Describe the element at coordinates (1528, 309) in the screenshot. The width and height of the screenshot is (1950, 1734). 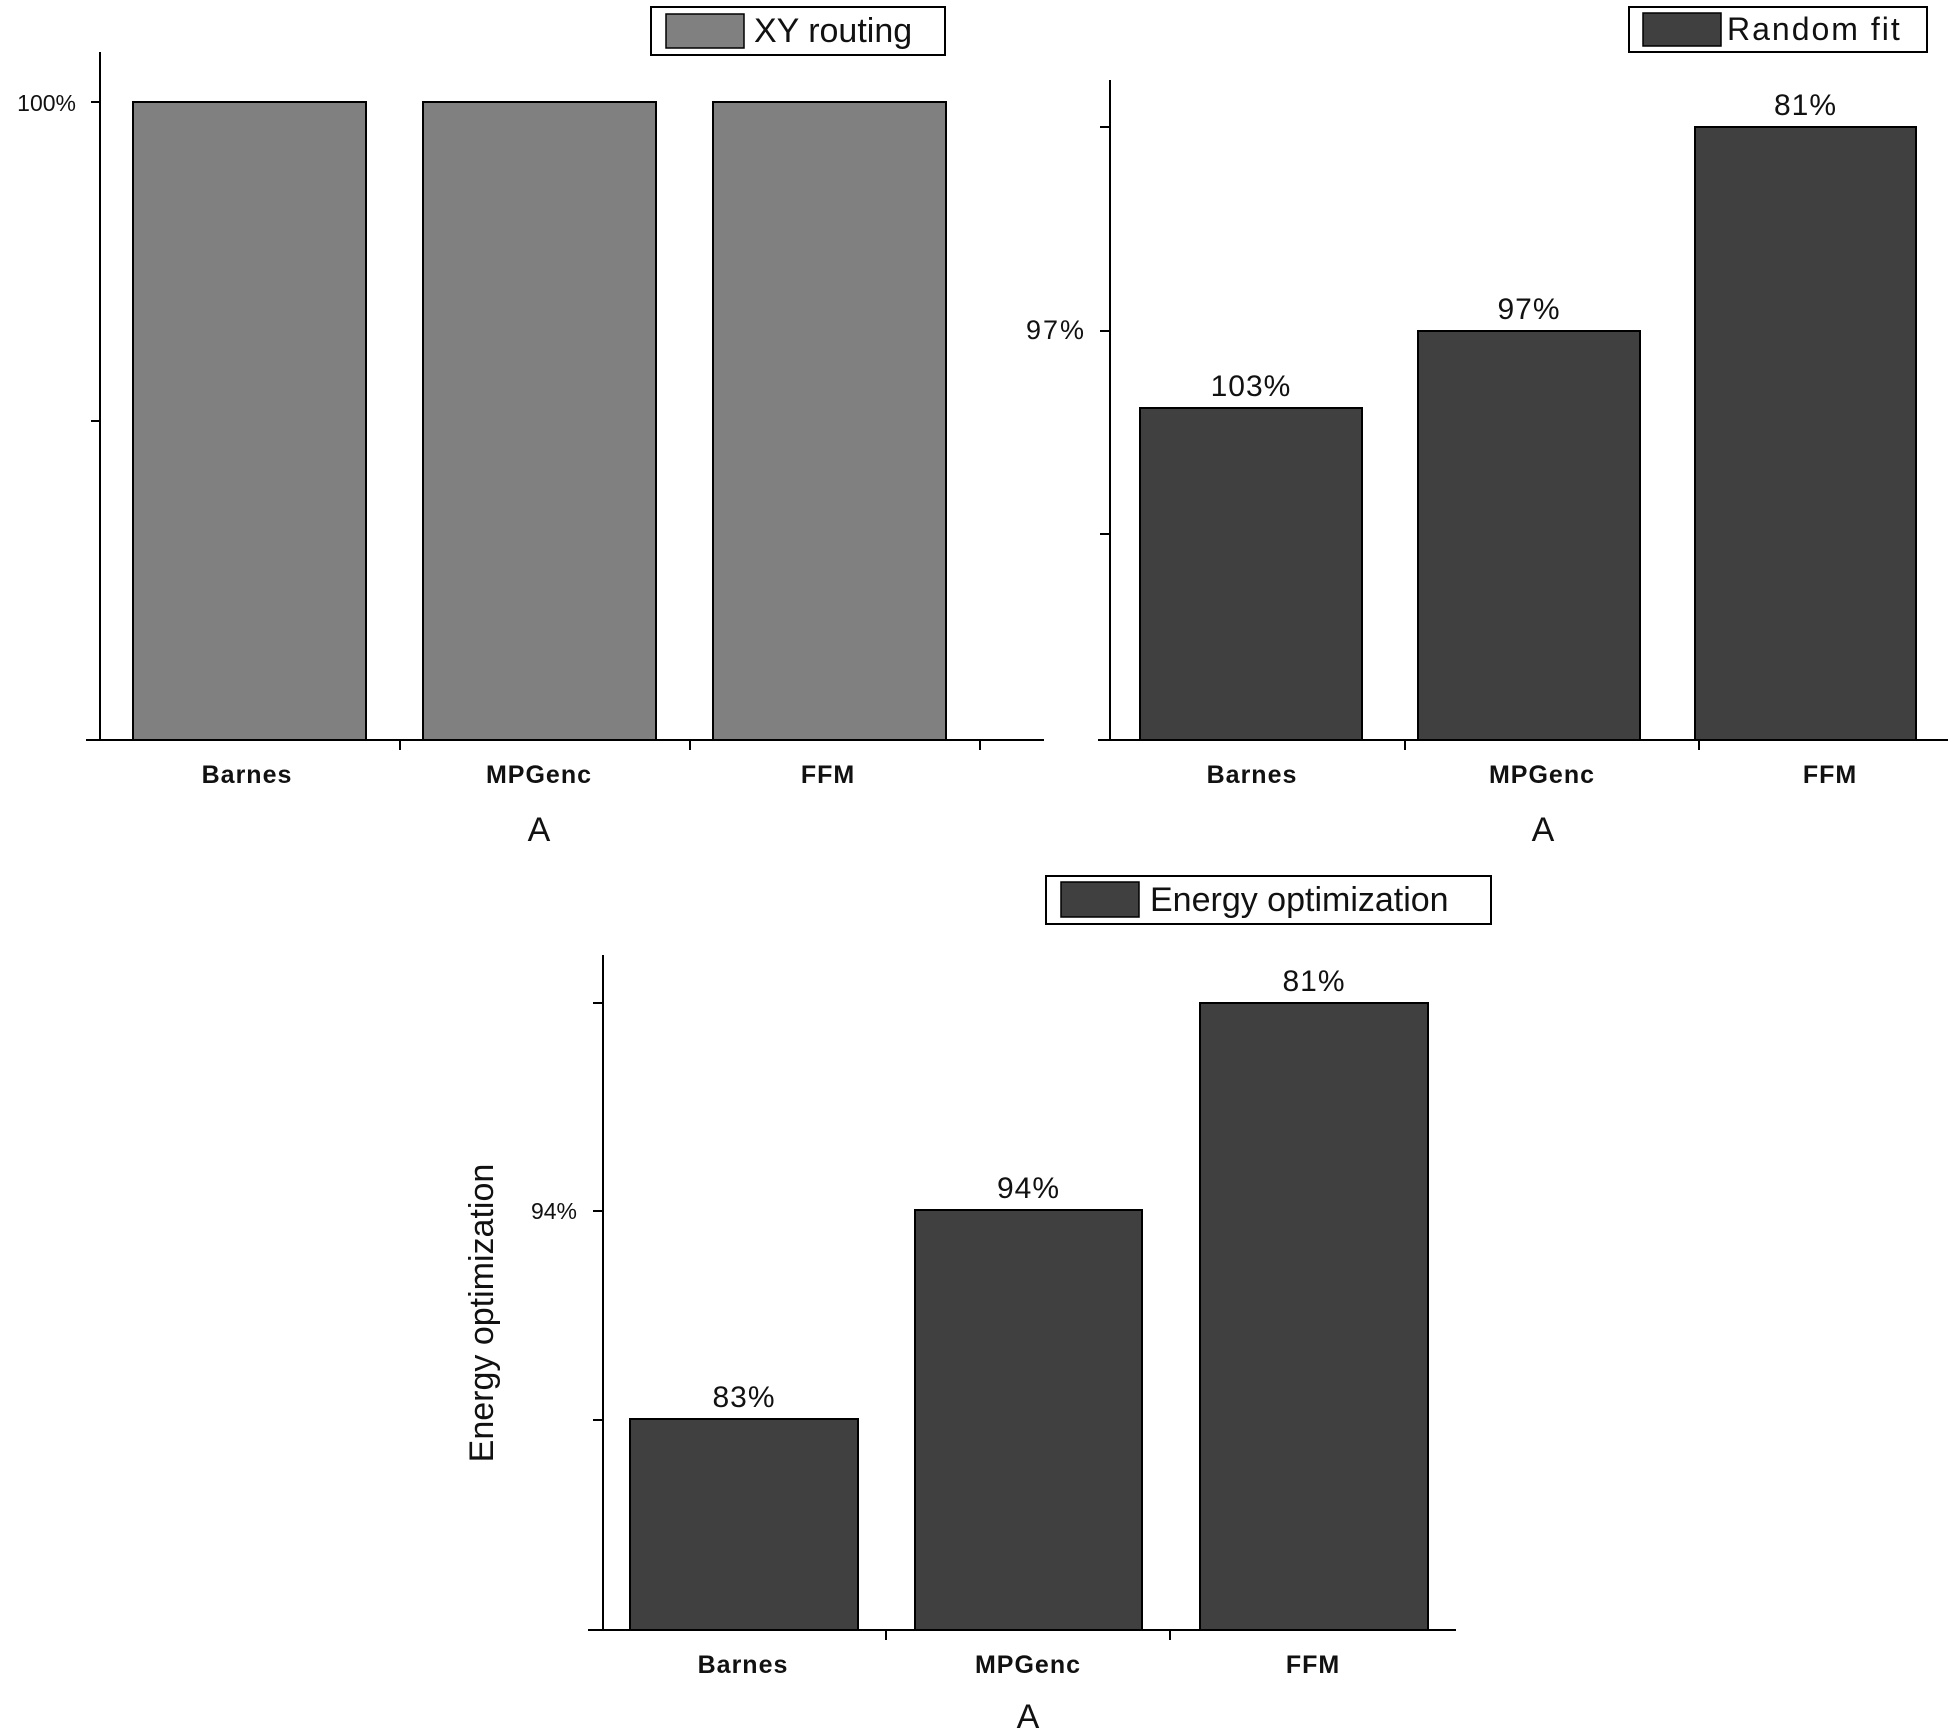
I see `data-label-mpgenc: 97%` at that location.